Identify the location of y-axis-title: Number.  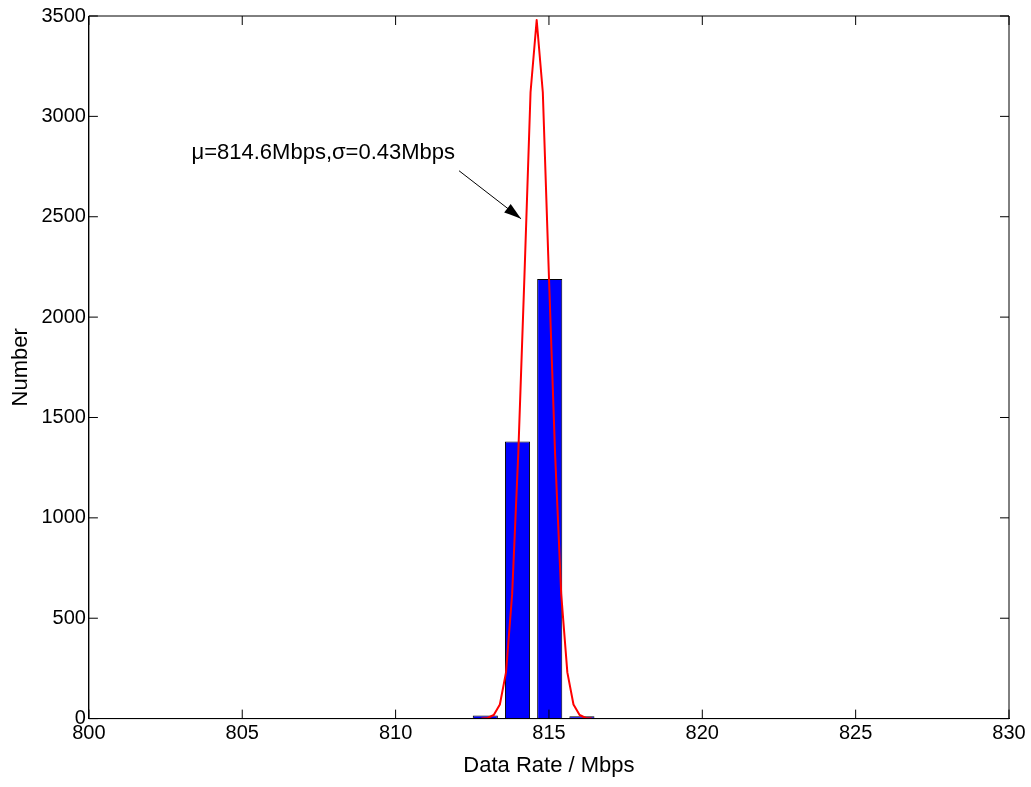
(20, 367).